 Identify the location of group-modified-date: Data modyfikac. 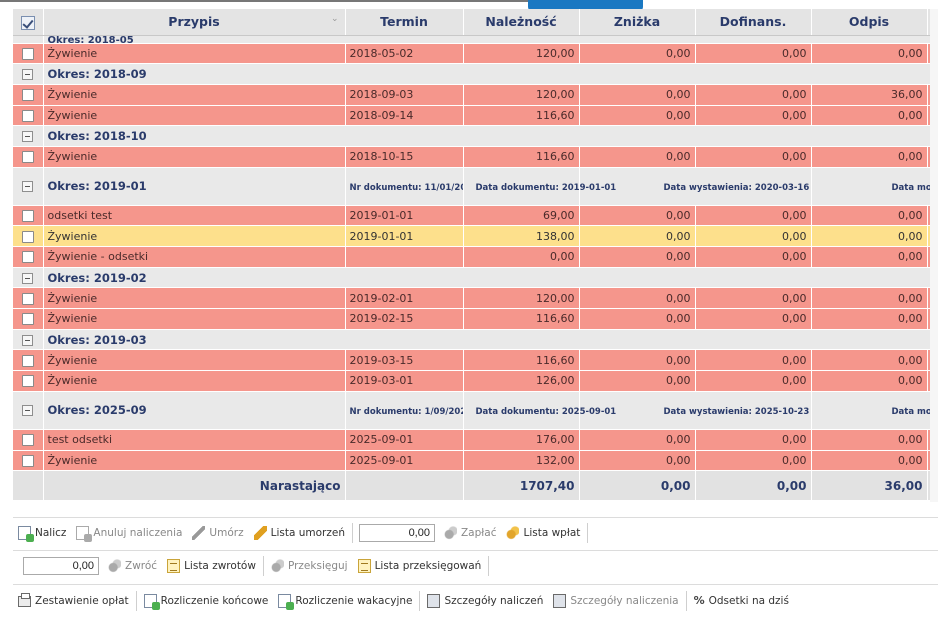
(874, 186).